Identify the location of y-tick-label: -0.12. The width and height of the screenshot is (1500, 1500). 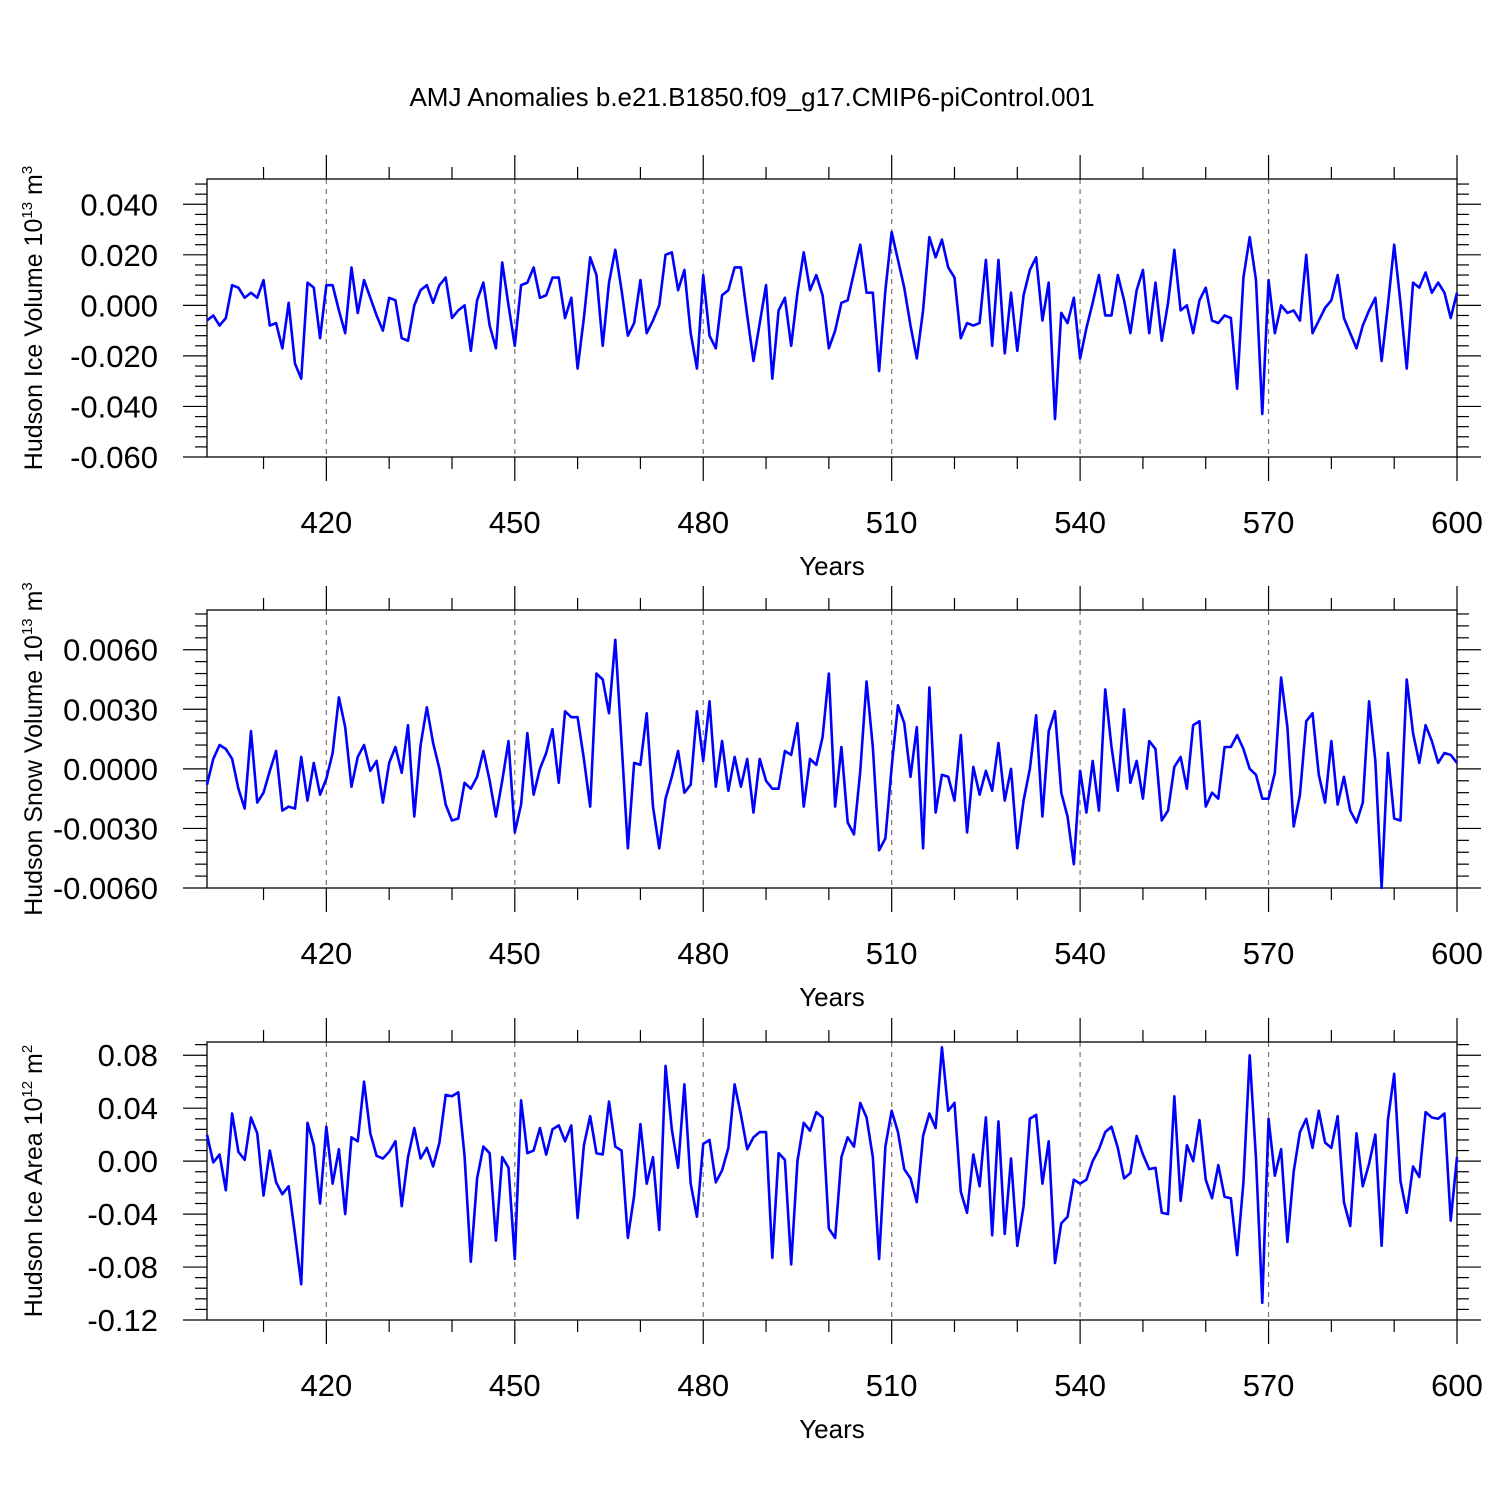
(122, 1320).